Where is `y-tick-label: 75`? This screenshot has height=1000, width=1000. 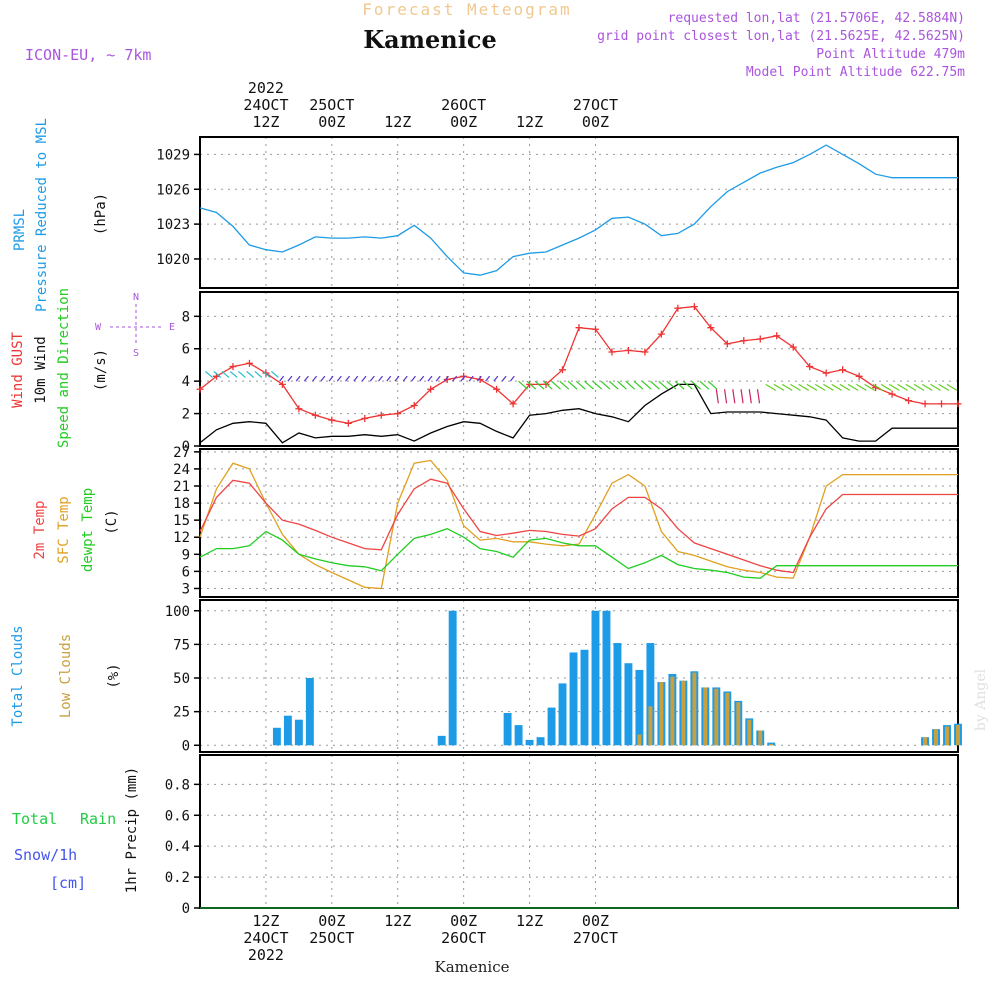 y-tick-label: 75 is located at coordinates (181, 645).